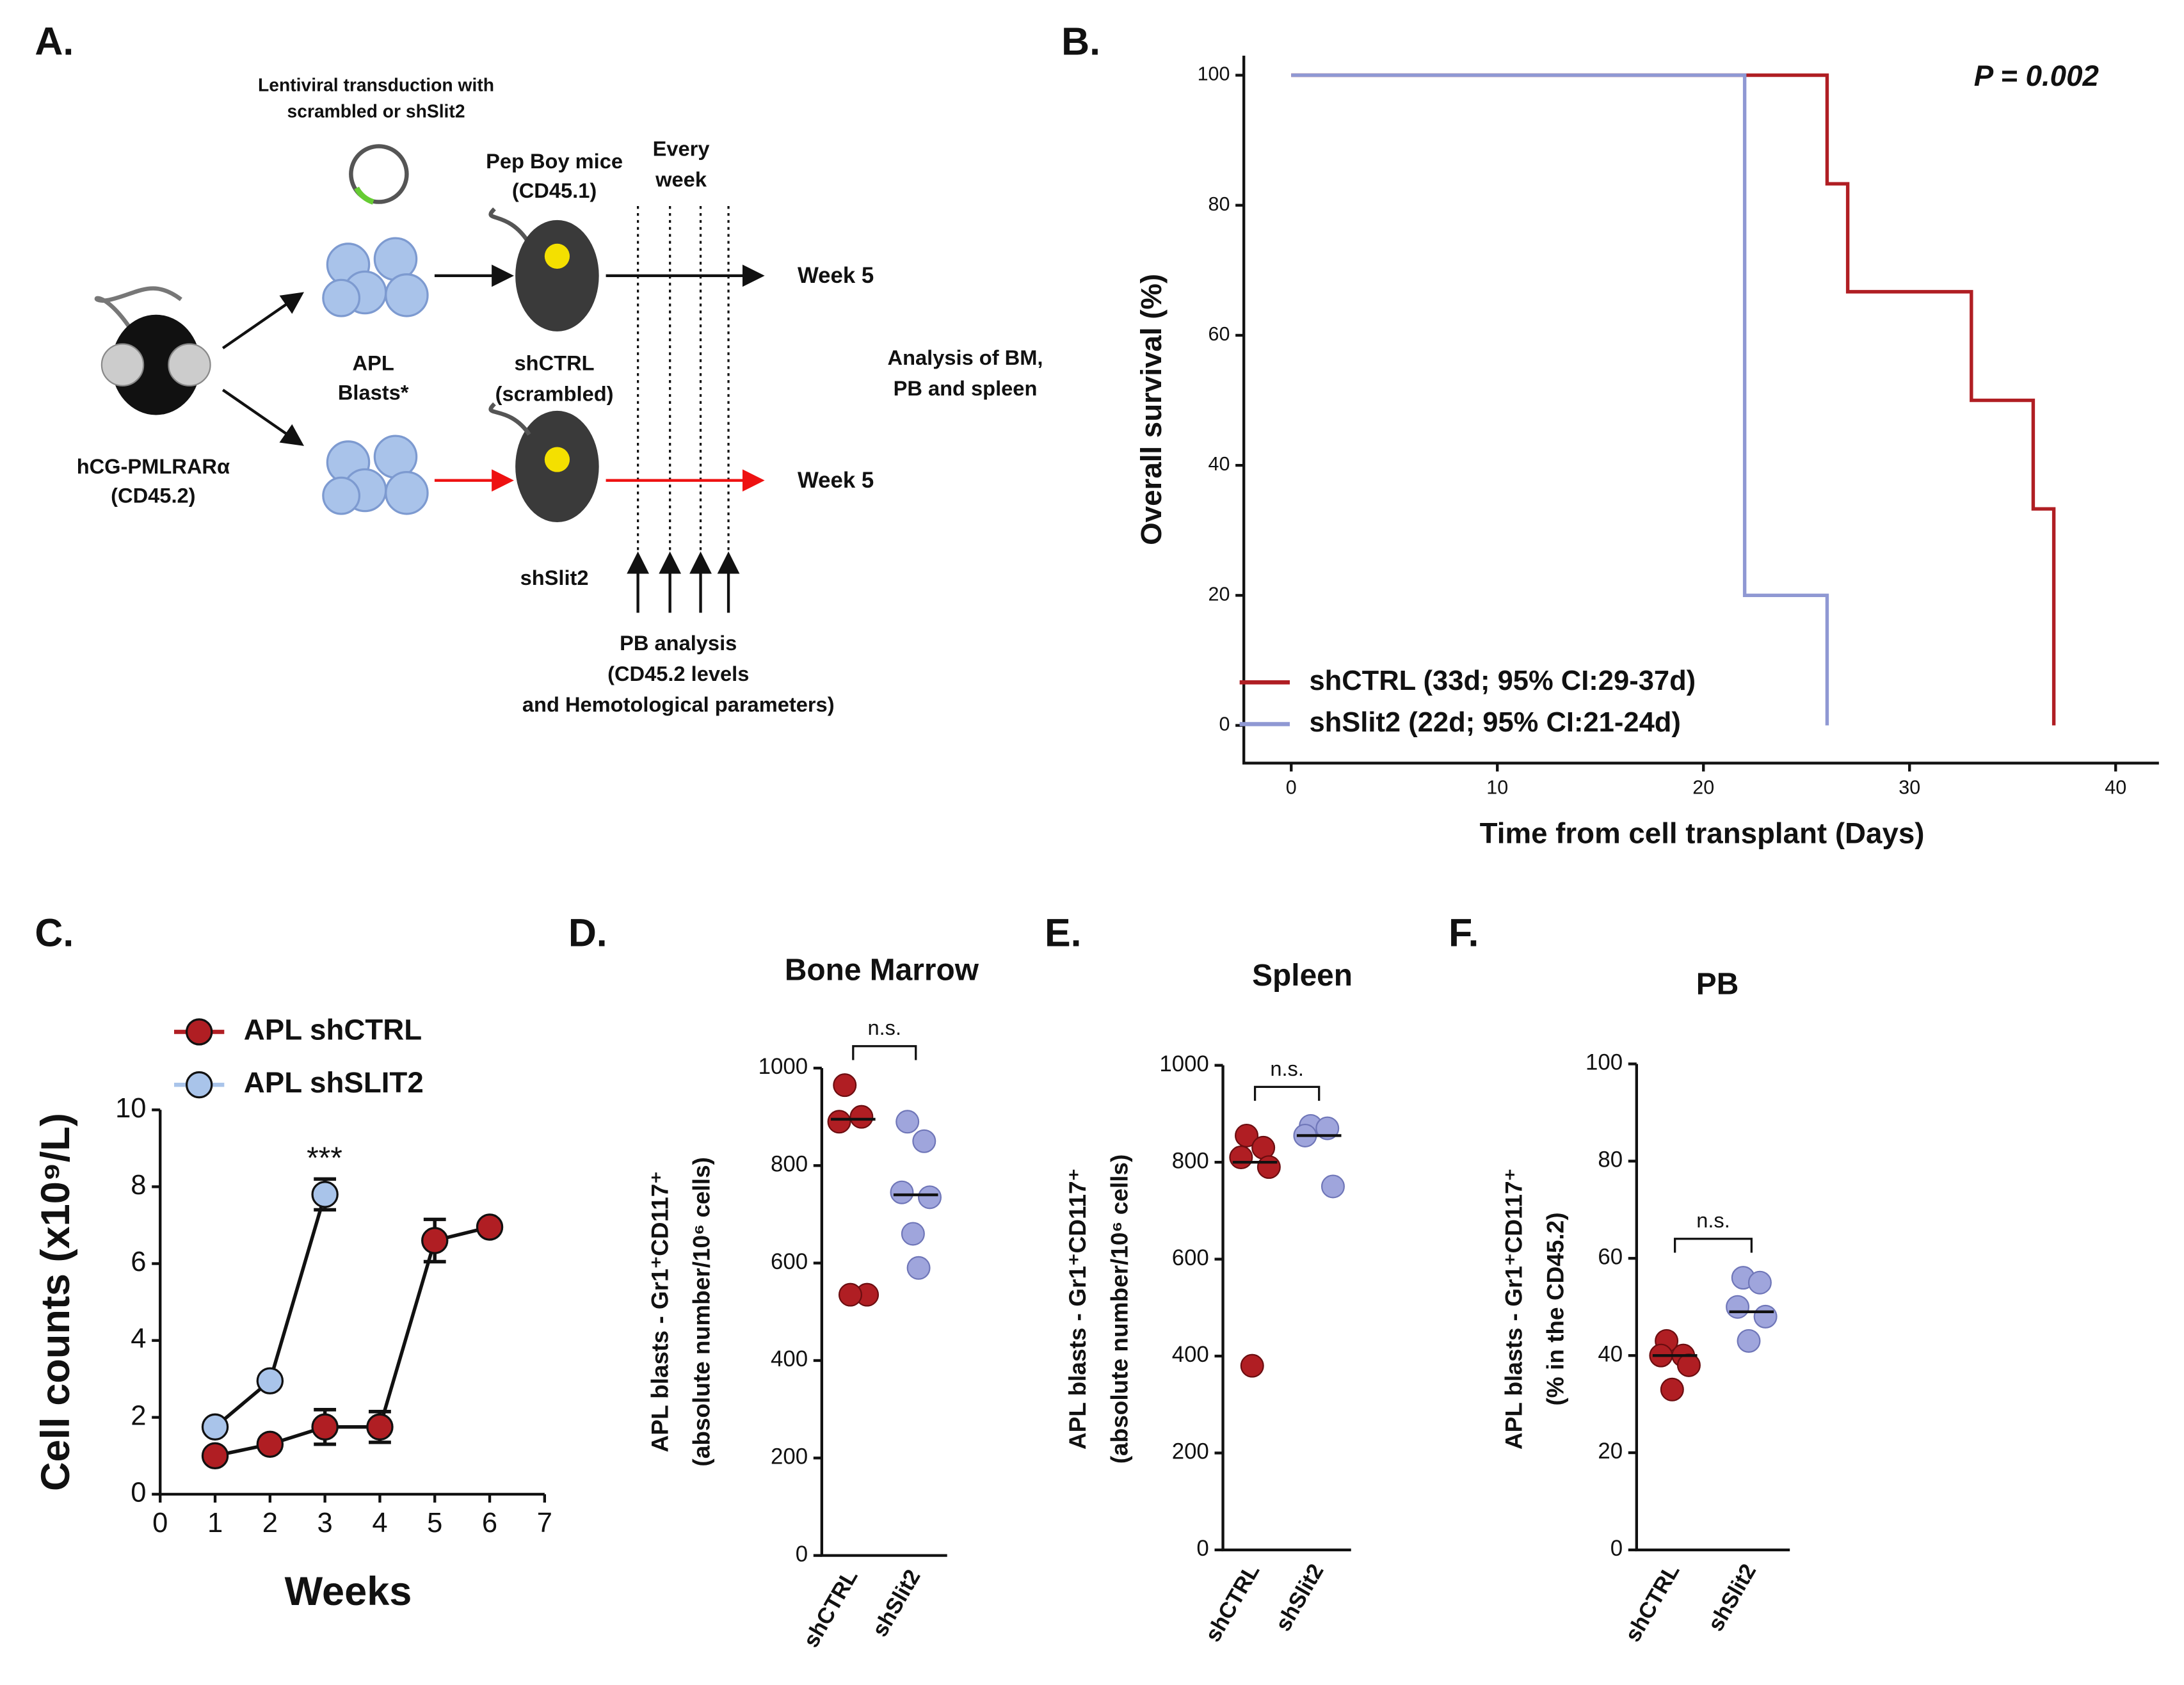 This screenshot has width=2184, height=1685. Describe the element at coordinates (56, 1302) in the screenshot. I see `y-axis-label: Cell counts (x10⁹/L)` at that location.